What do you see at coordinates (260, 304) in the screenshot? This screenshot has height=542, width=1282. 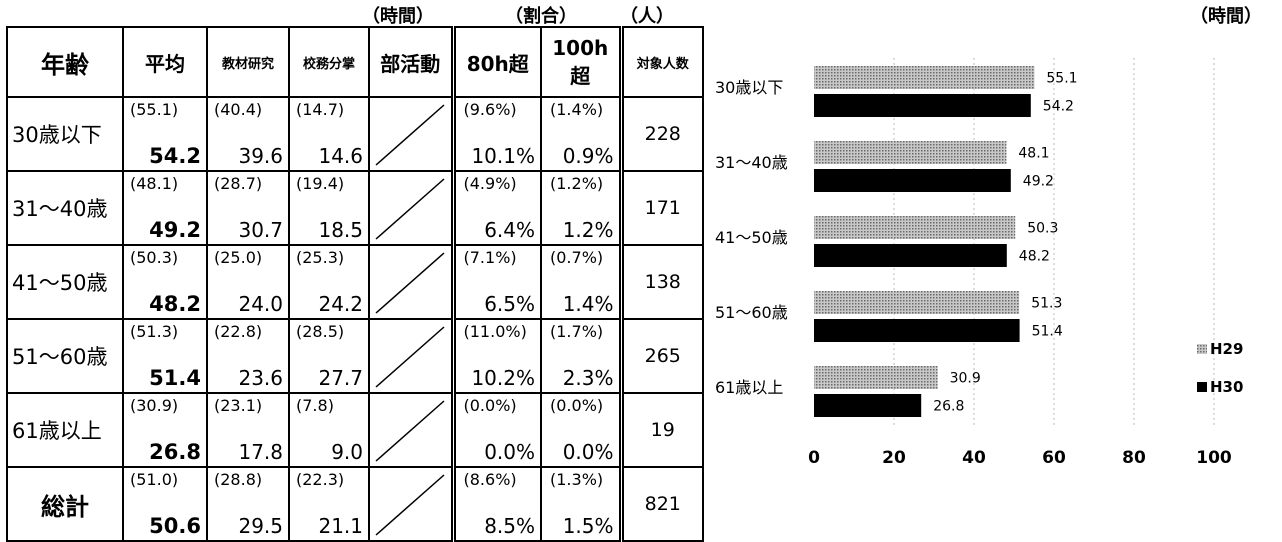 I see `kyozai-cell-current: 24.0` at bounding box center [260, 304].